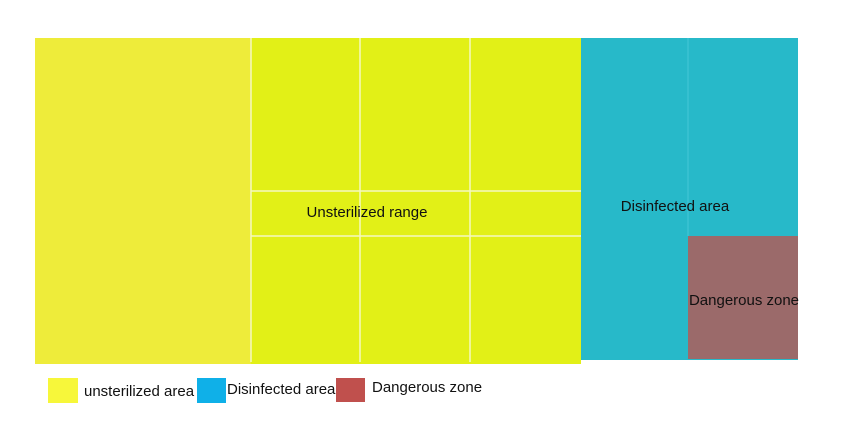 This screenshot has width=848, height=433. I want to click on zone-label: Dangerous zone, so click(744, 300).